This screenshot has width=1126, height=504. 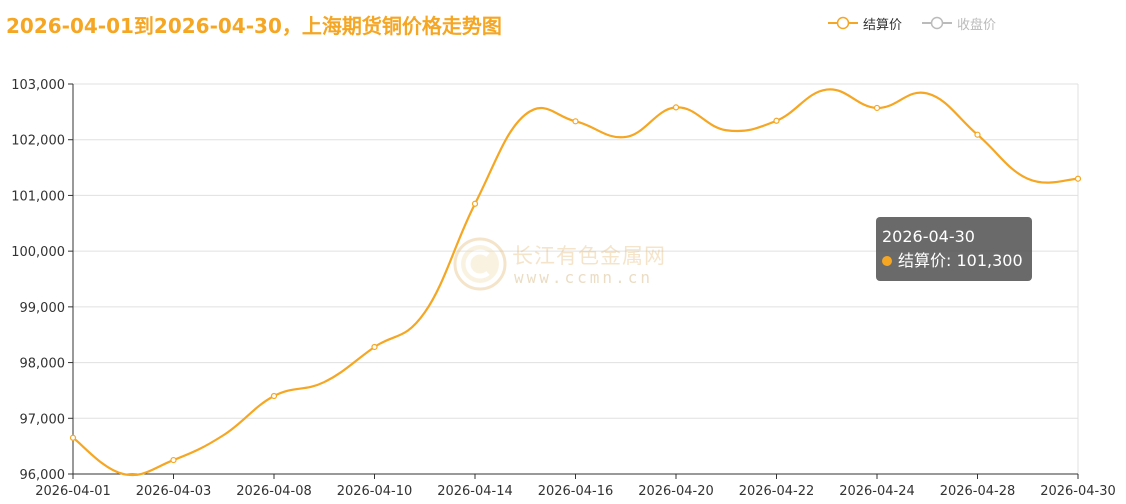 I want to click on x-tick-label: 2026-04-08, so click(x=274, y=491).